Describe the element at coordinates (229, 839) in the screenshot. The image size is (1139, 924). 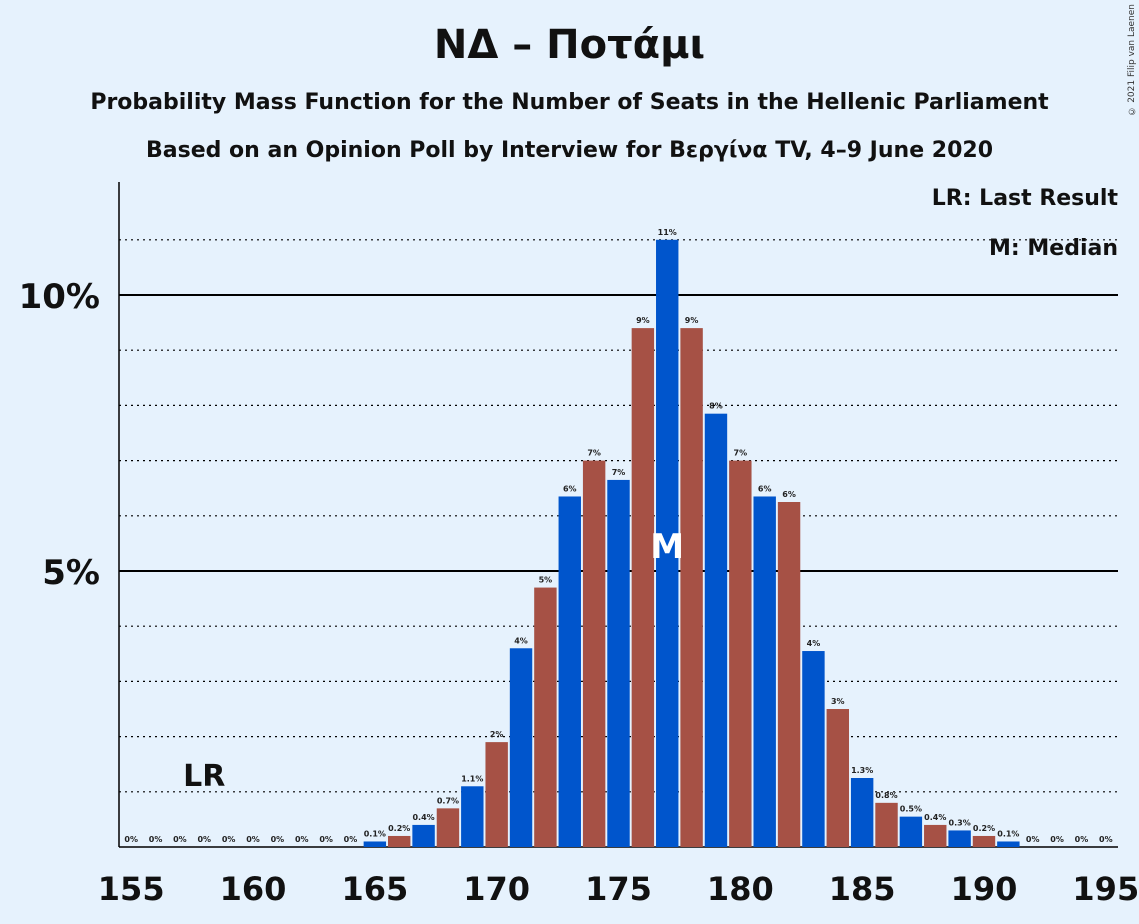
I see `bar-label-159: 0%` at that location.